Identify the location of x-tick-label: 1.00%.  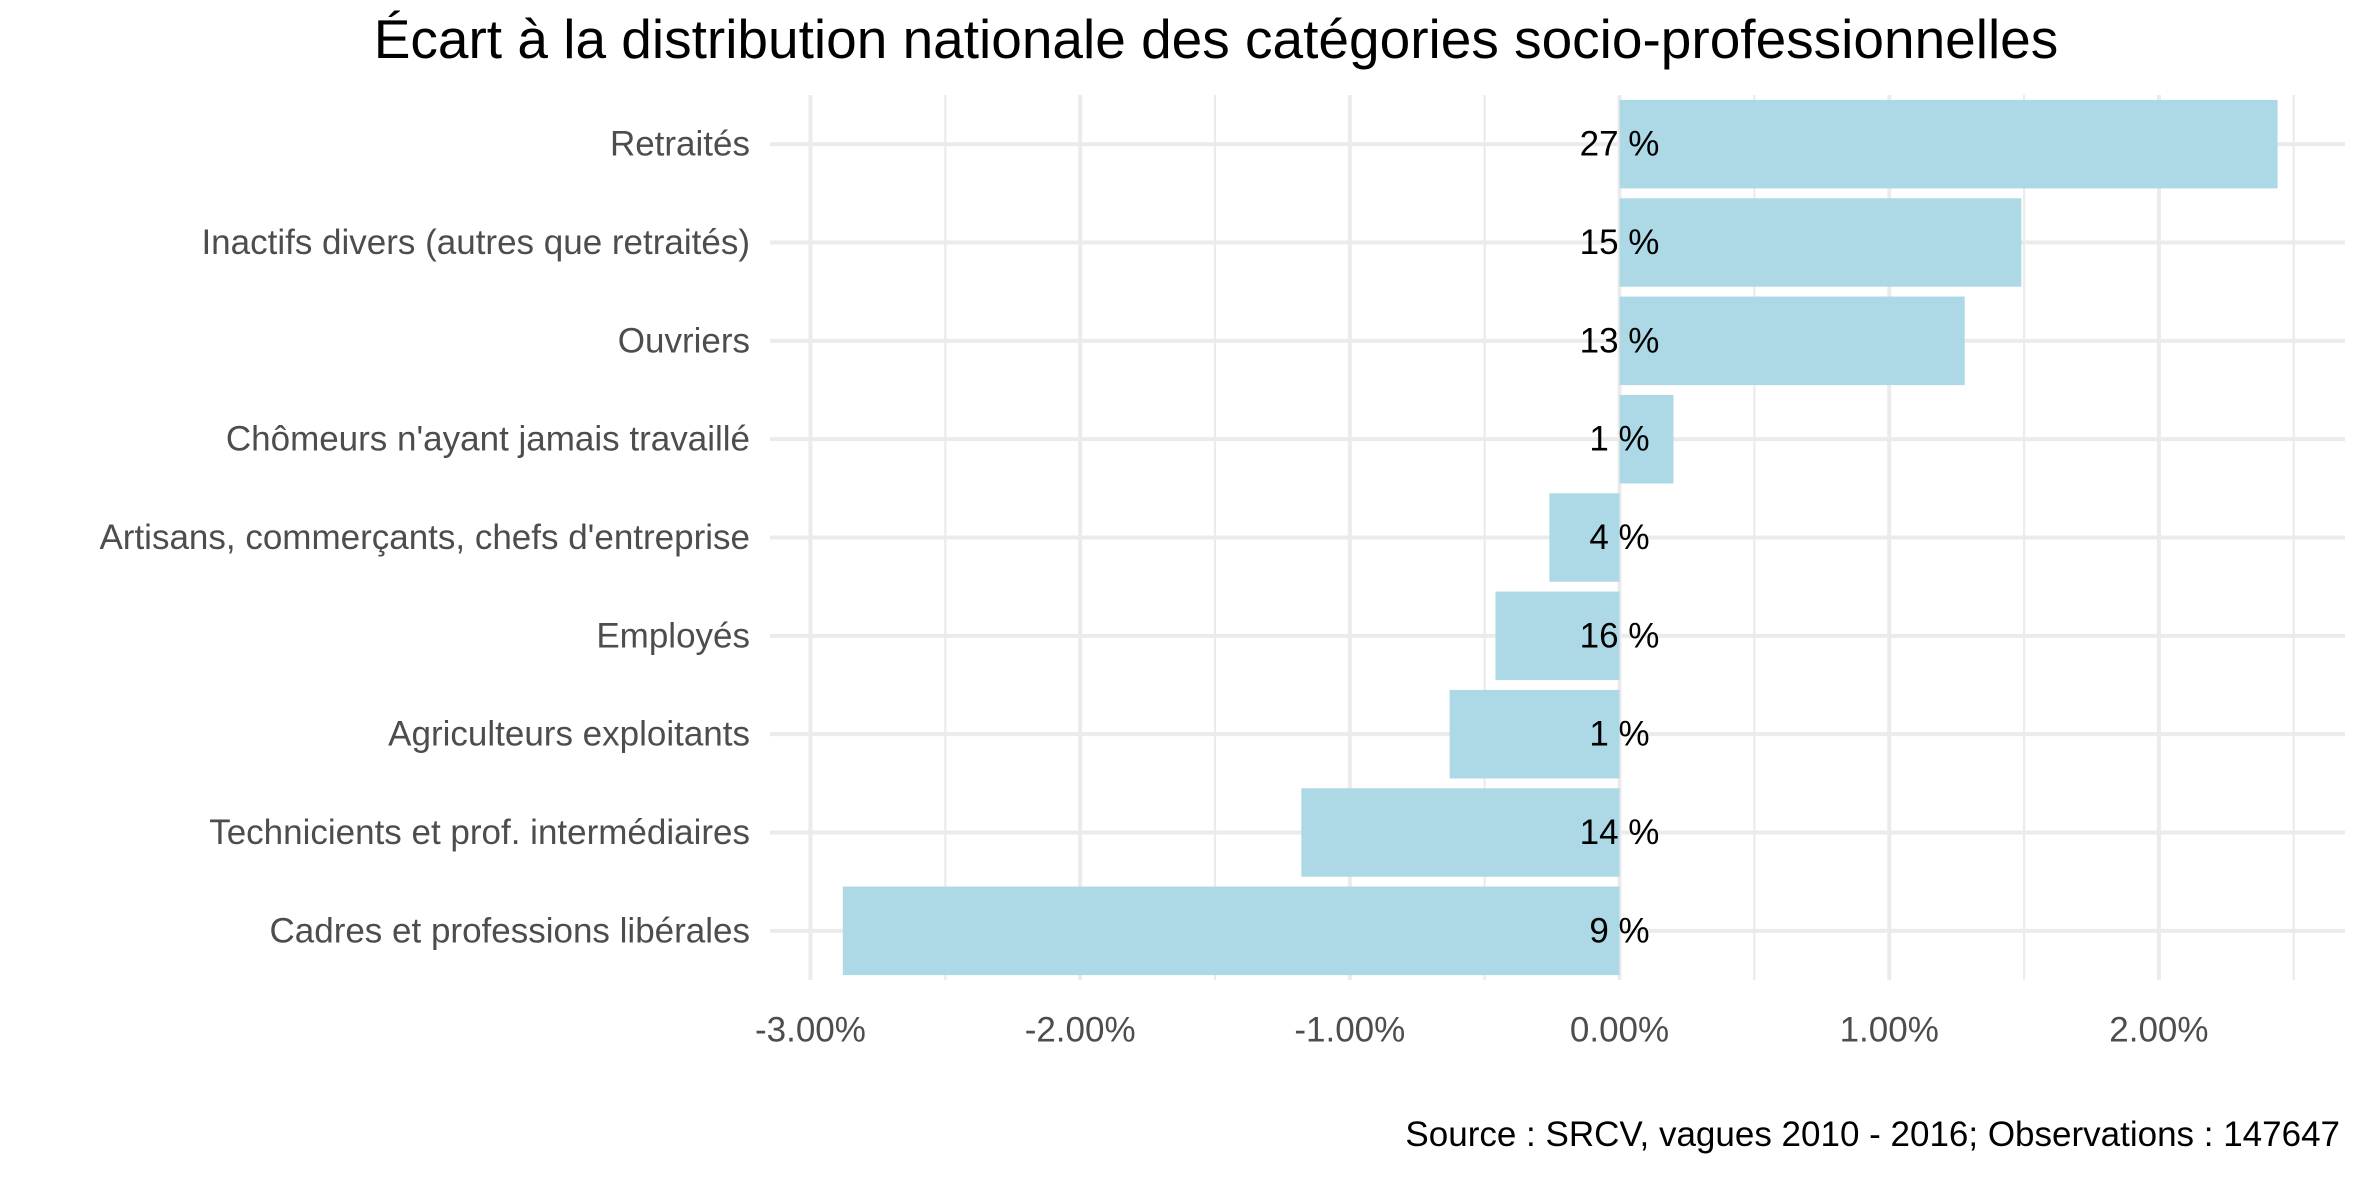
(1889, 1030).